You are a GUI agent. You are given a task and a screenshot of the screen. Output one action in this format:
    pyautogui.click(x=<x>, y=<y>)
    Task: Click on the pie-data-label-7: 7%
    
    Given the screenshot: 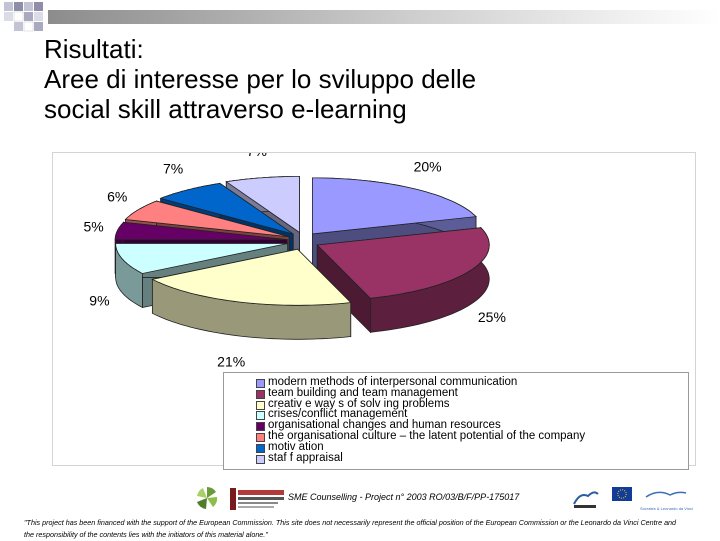 What is the action you would take?
    pyautogui.click(x=173, y=168)
    